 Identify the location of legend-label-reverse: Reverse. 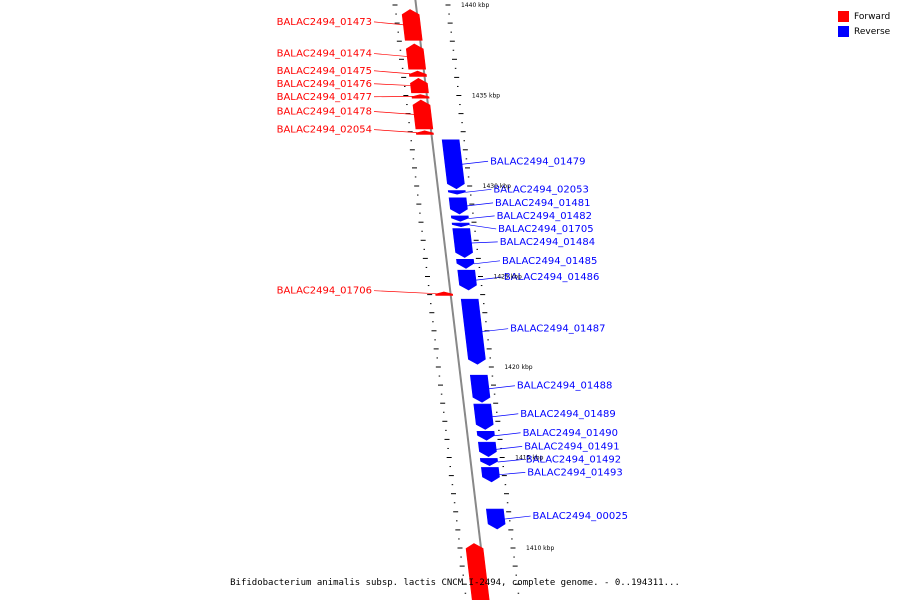
(872, 31).